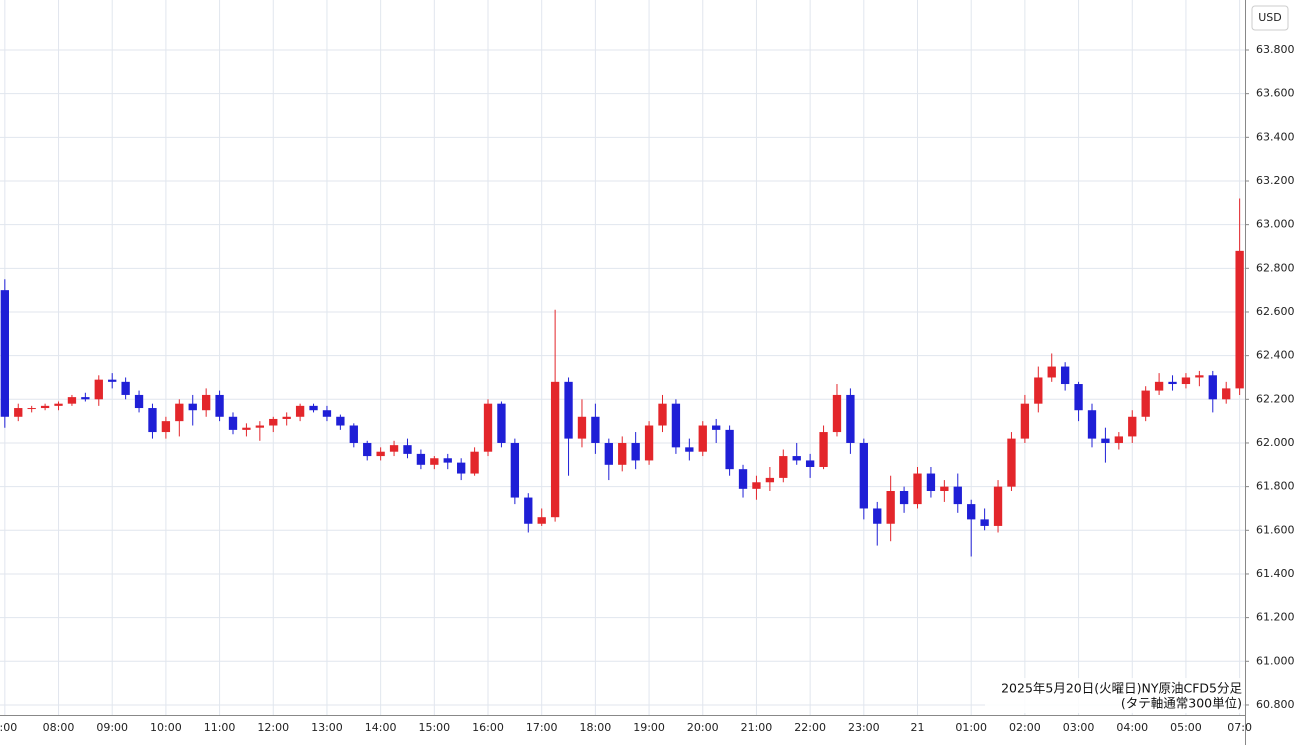  Describe the element at coordinates (1181, 703) in the screenshot. I see `annotation: (タテ軸通常300単位)` at that location.